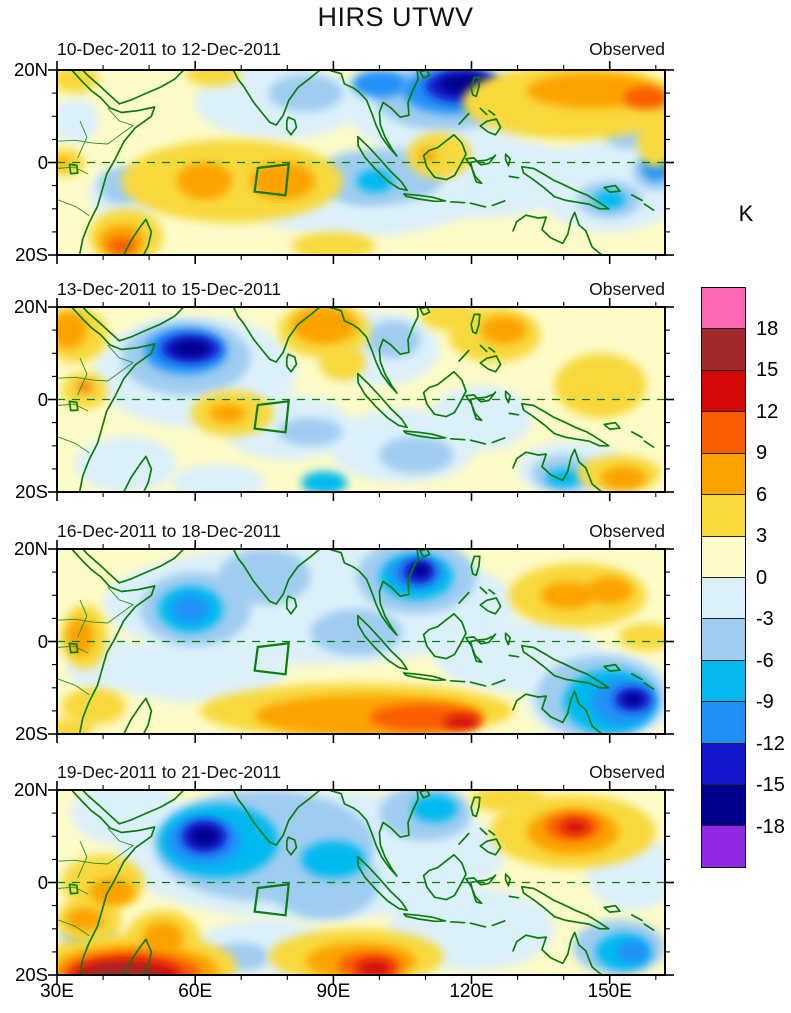 The image size is (791, 1013). What do you see at coordinates (627, 772) in the screenshot?
I see `panel-4-source-label: Observed` at bounding box center [627, 772].